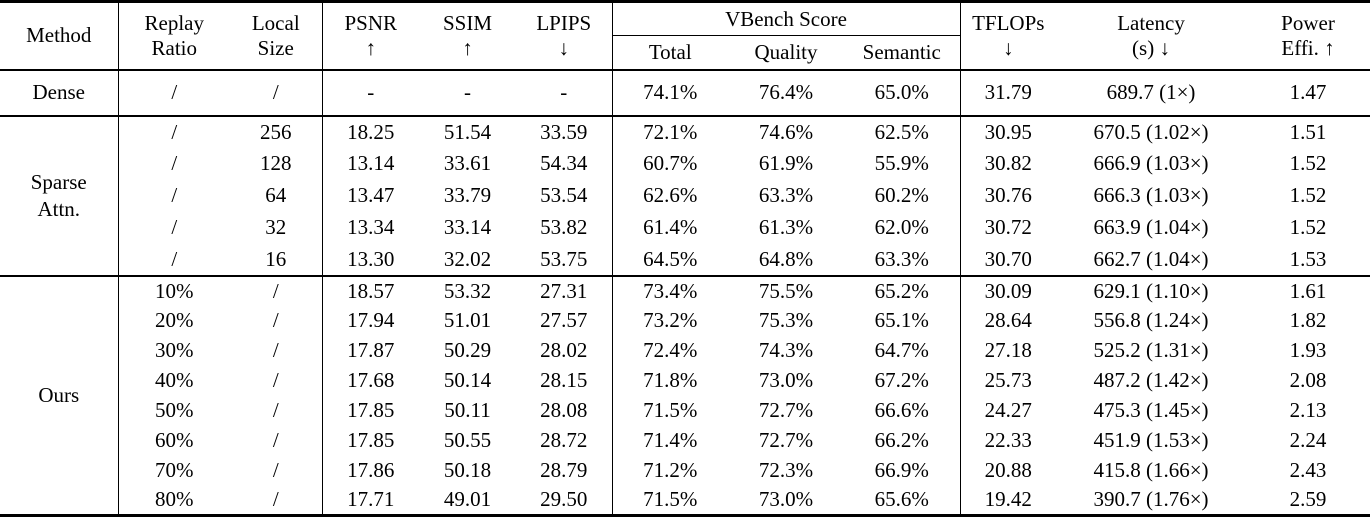  Describe the element at coordinates (669, 227) in the screenshot. I see `cell-vbench-total: 61.4%` at that location.